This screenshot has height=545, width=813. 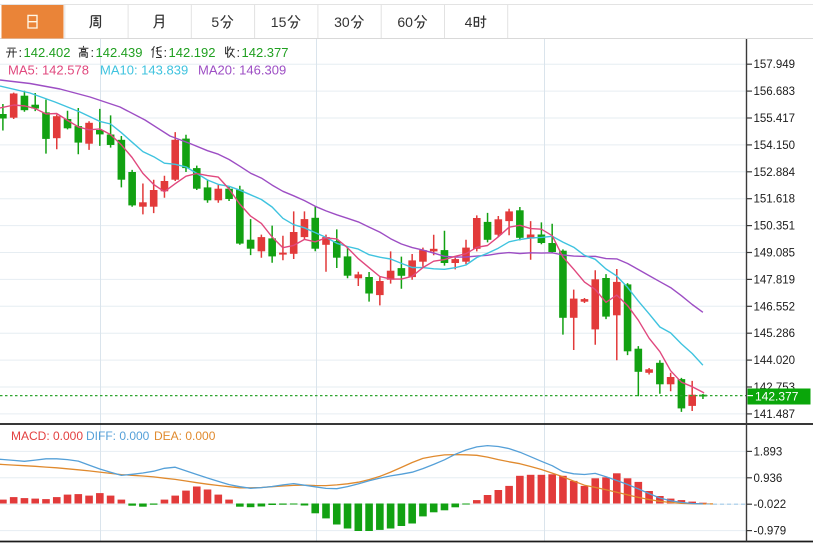 I want to click on svg-text: 1.893, so click(x=768, y=452).